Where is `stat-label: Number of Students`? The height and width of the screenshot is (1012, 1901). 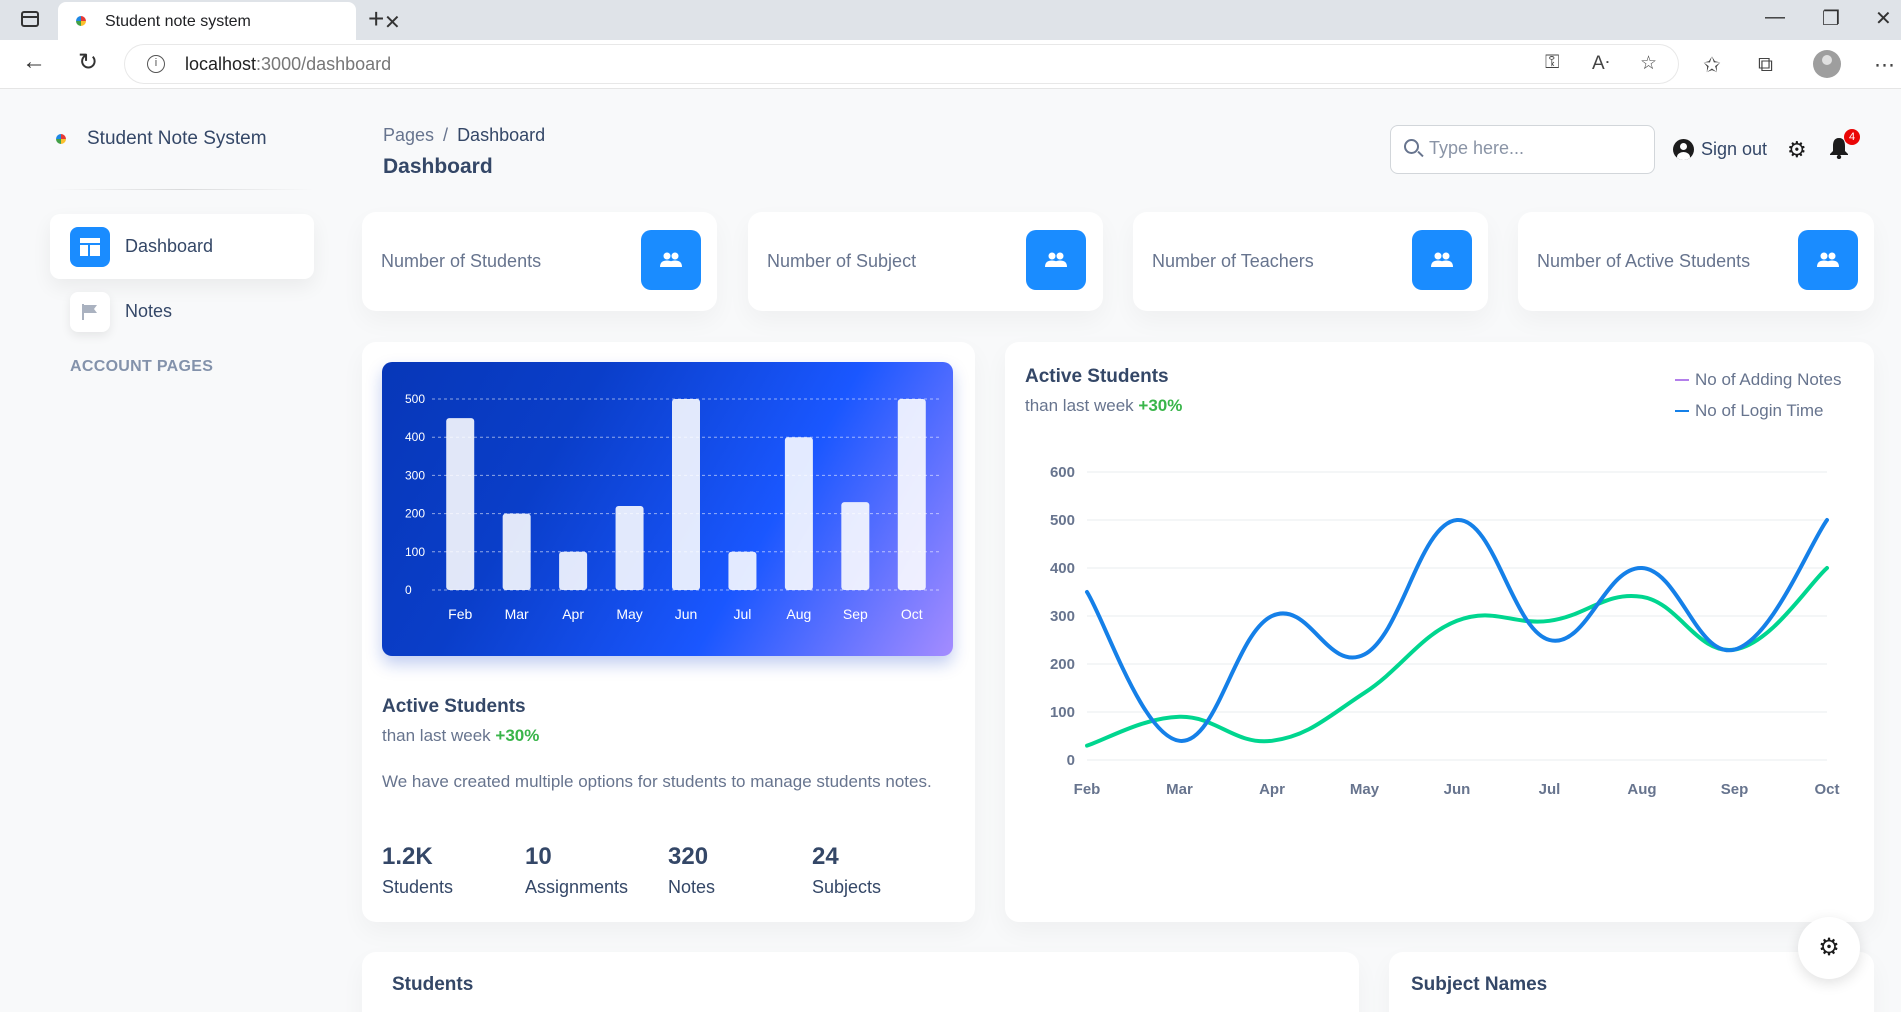
stat-label: Number of Students is located at coordinates (461, 261).